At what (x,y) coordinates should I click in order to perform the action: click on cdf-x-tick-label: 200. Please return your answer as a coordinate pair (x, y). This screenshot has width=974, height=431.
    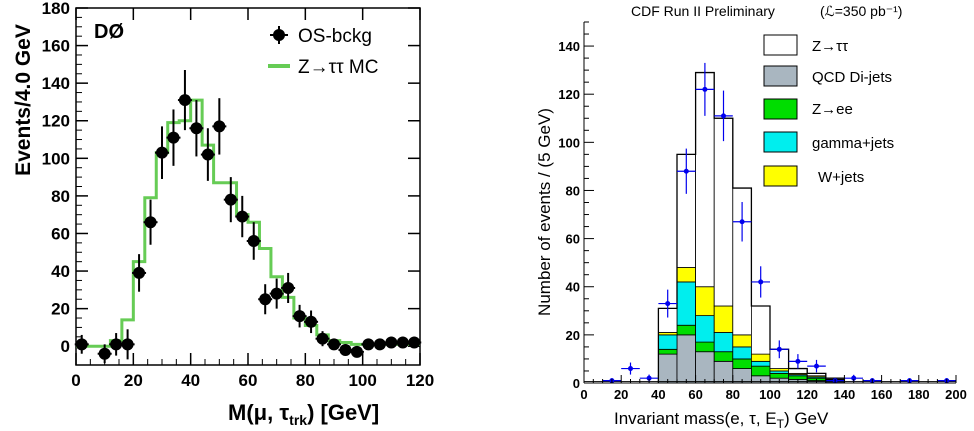
    Looking at the image, I should click on (956, 394).